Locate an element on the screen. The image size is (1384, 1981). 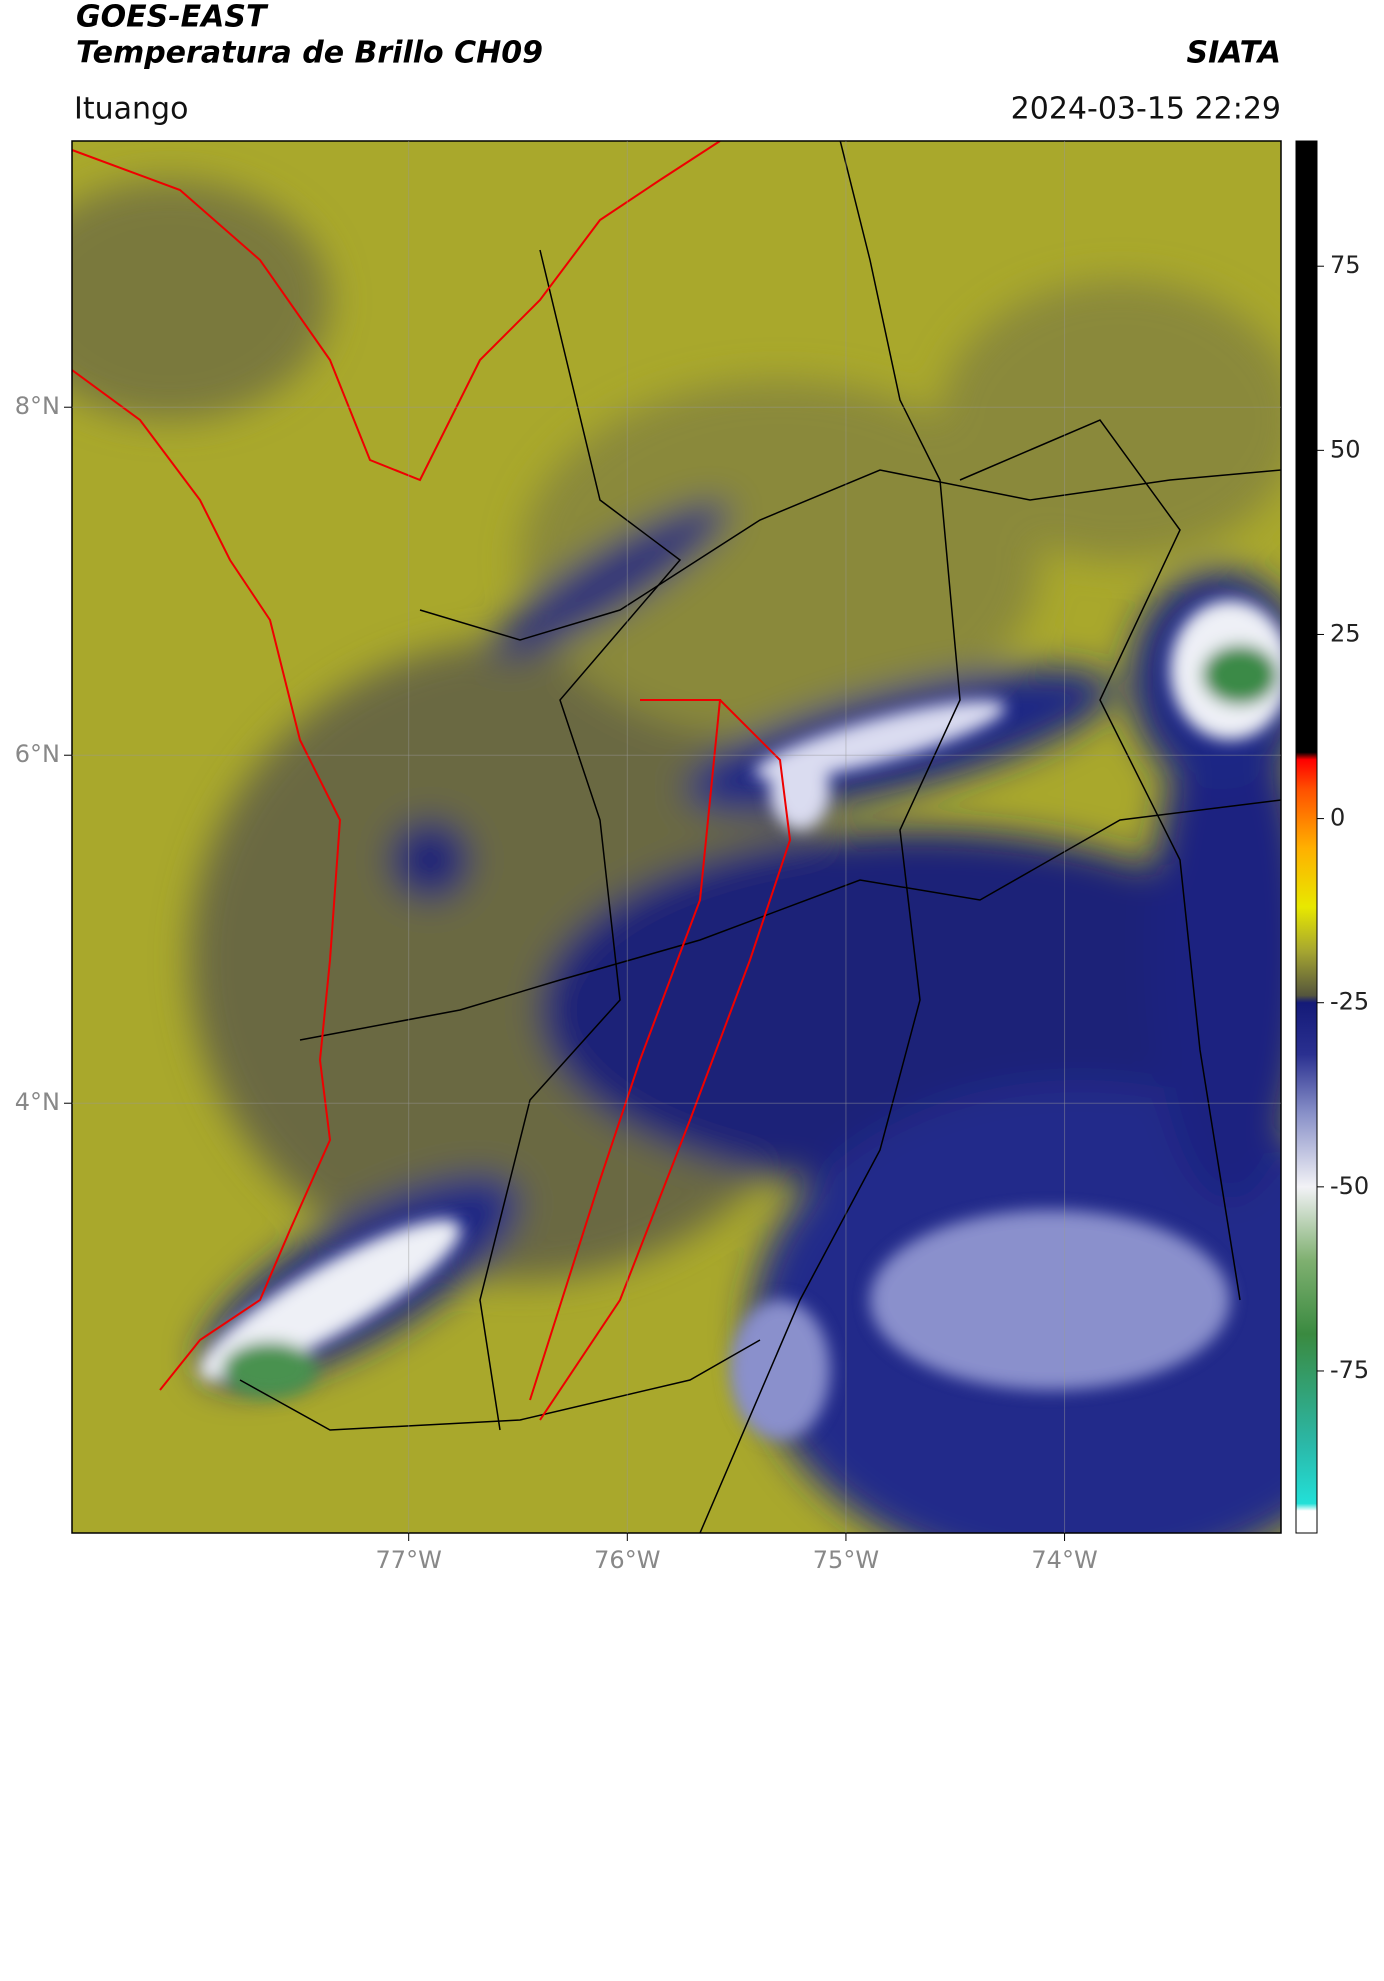
x-tick-label: 76°W is located at coordinates (627, 1560).